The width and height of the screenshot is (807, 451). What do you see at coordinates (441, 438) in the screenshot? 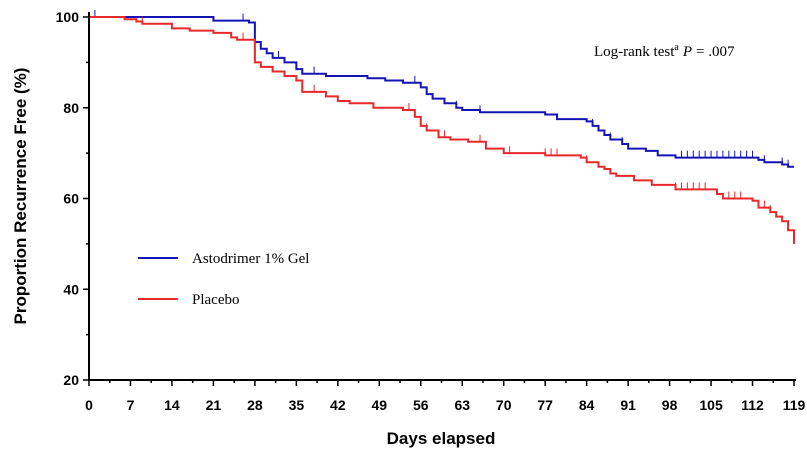
I see `x-axis-title: Days elapsed` at bounding box center [441, 438].